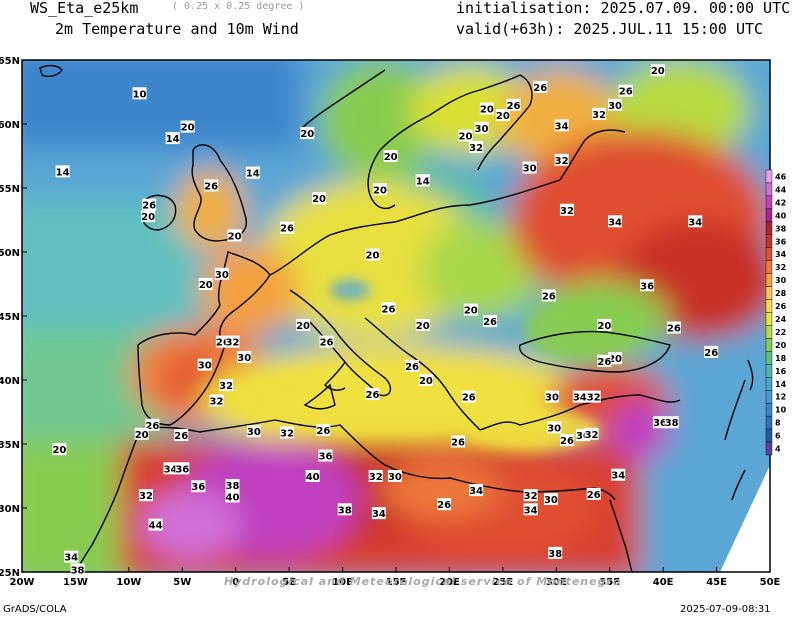  I want to click on lat-label: 45N, so click(10, 317).